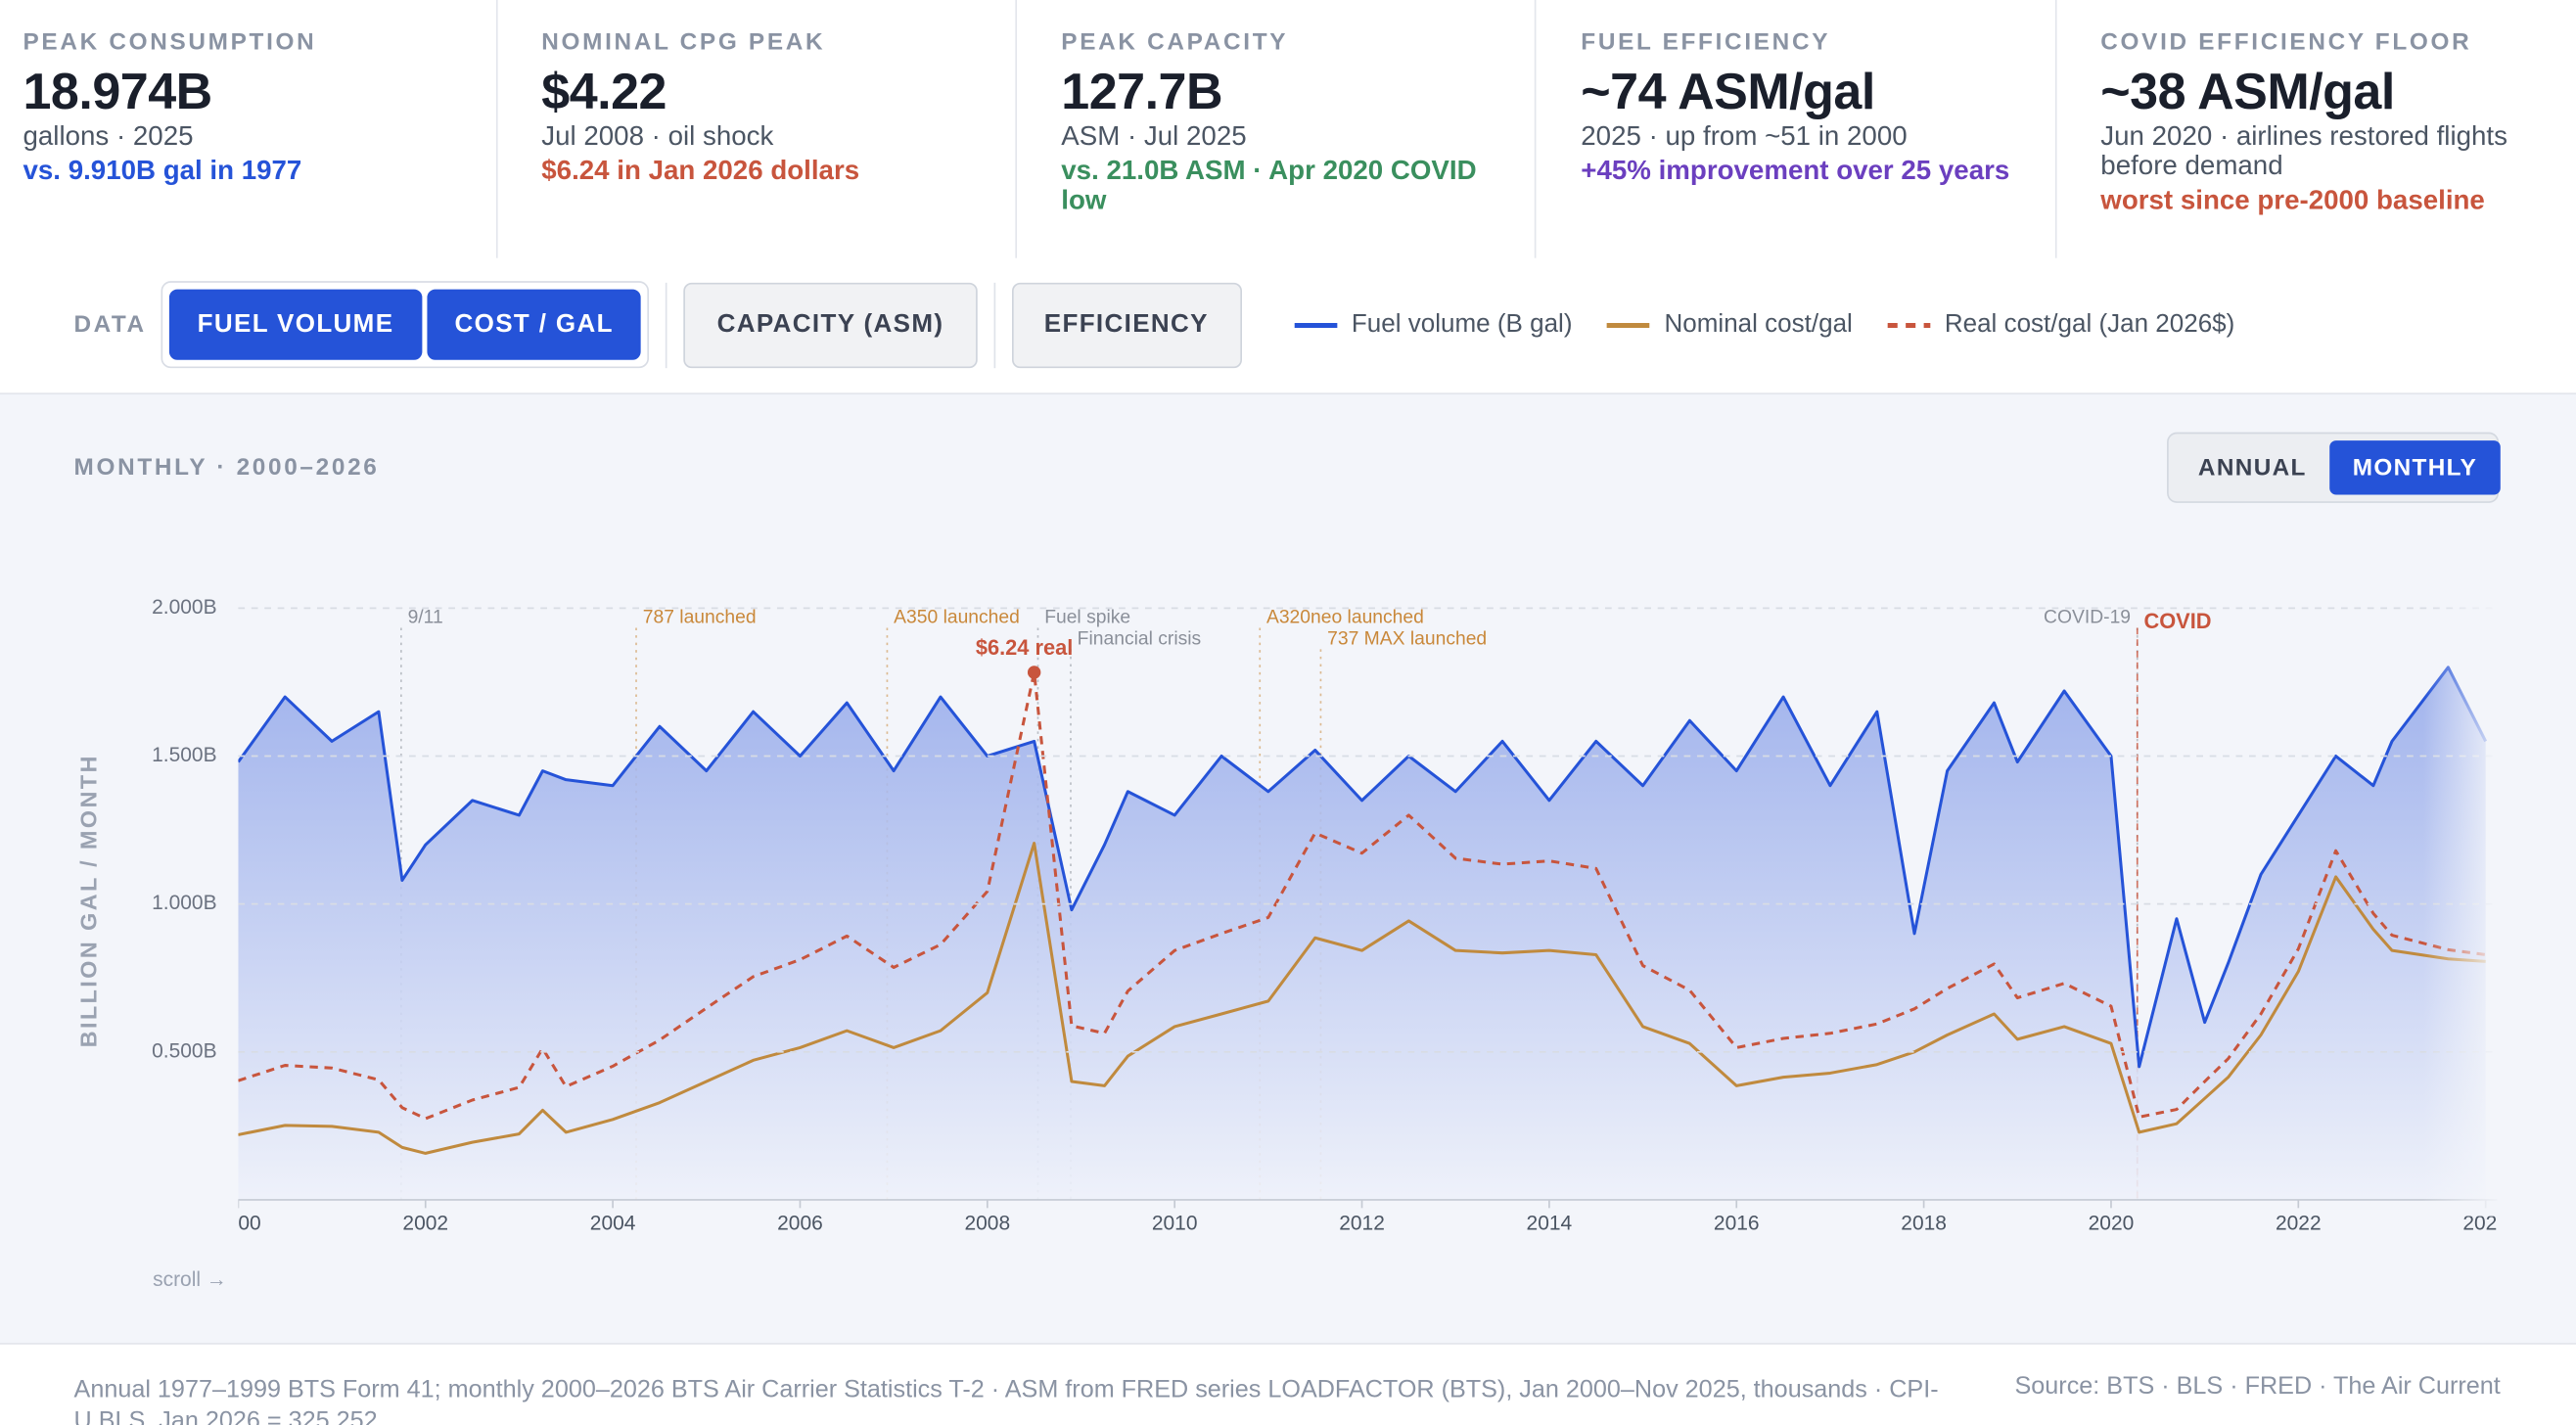 The width and height of the screenshot is (2576, 1425). Describe the element at coordinates (110, 325) in the screenshot. I see `controls-label: DATA` at that location.